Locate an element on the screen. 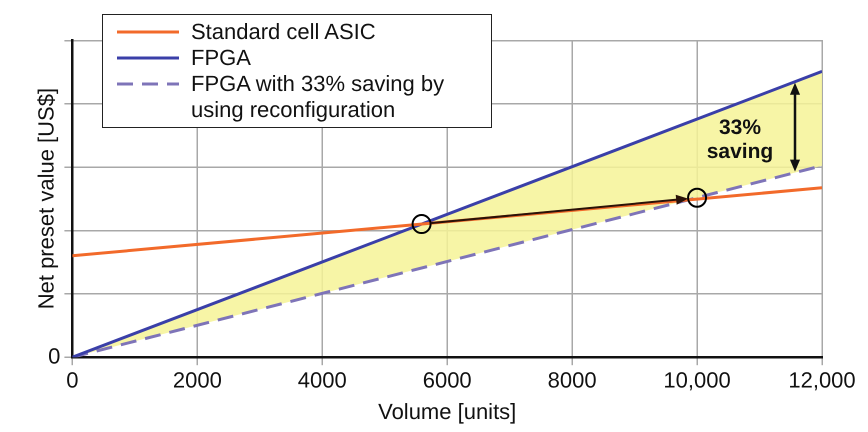 The image size is (868, 432). x-axis-title: Volume [units] is located at coordinates (447, 411).